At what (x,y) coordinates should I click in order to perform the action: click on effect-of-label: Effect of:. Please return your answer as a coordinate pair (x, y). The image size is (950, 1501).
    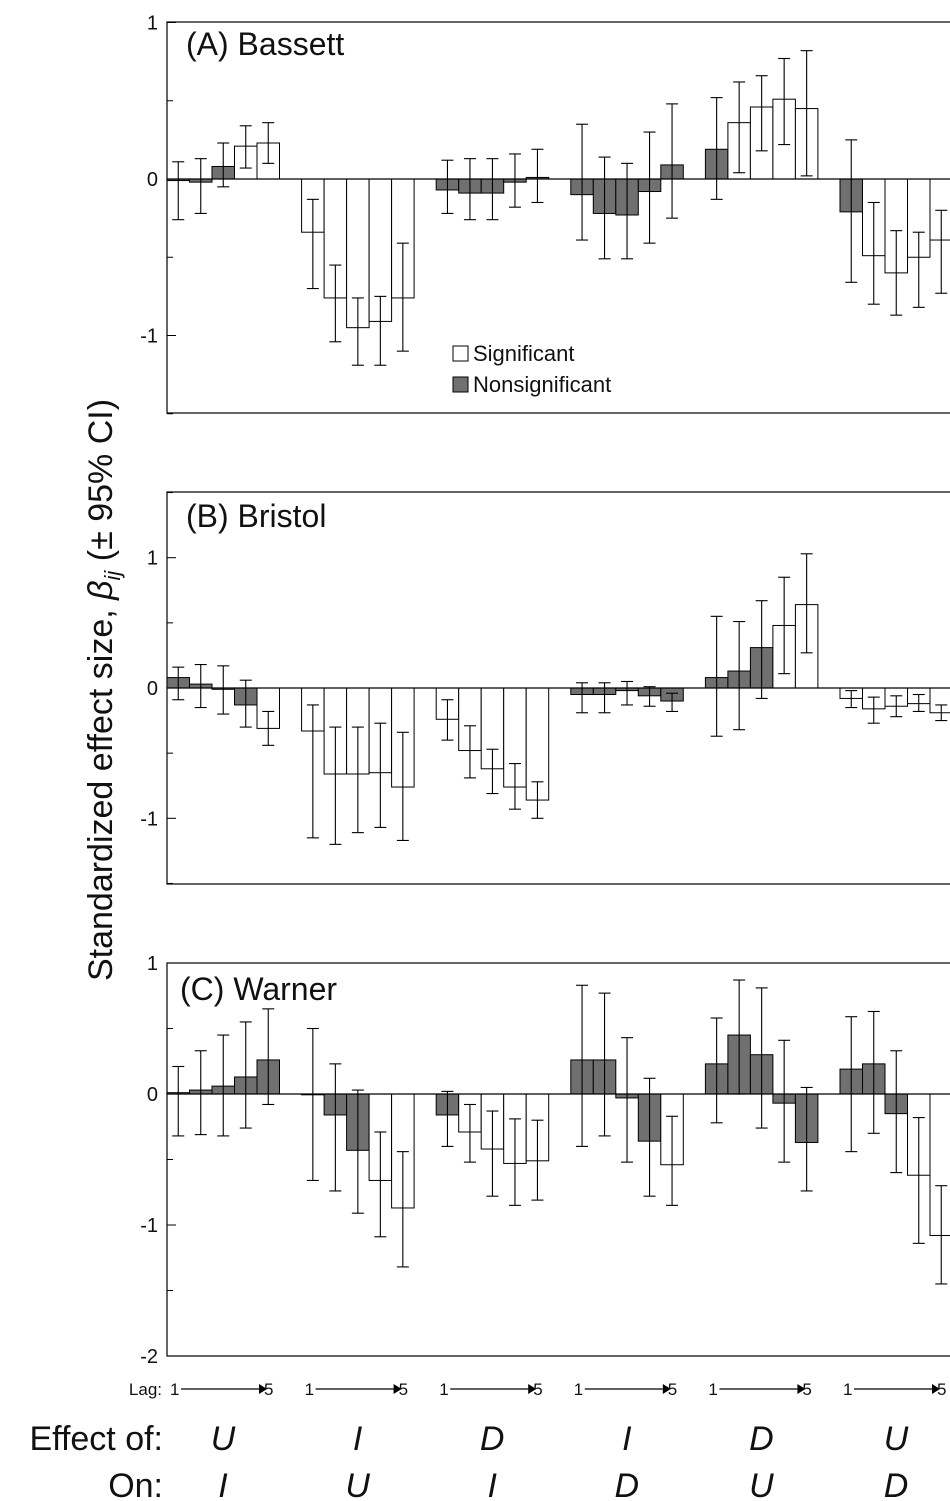
    Looking at the image, I should click on (96, 1439).